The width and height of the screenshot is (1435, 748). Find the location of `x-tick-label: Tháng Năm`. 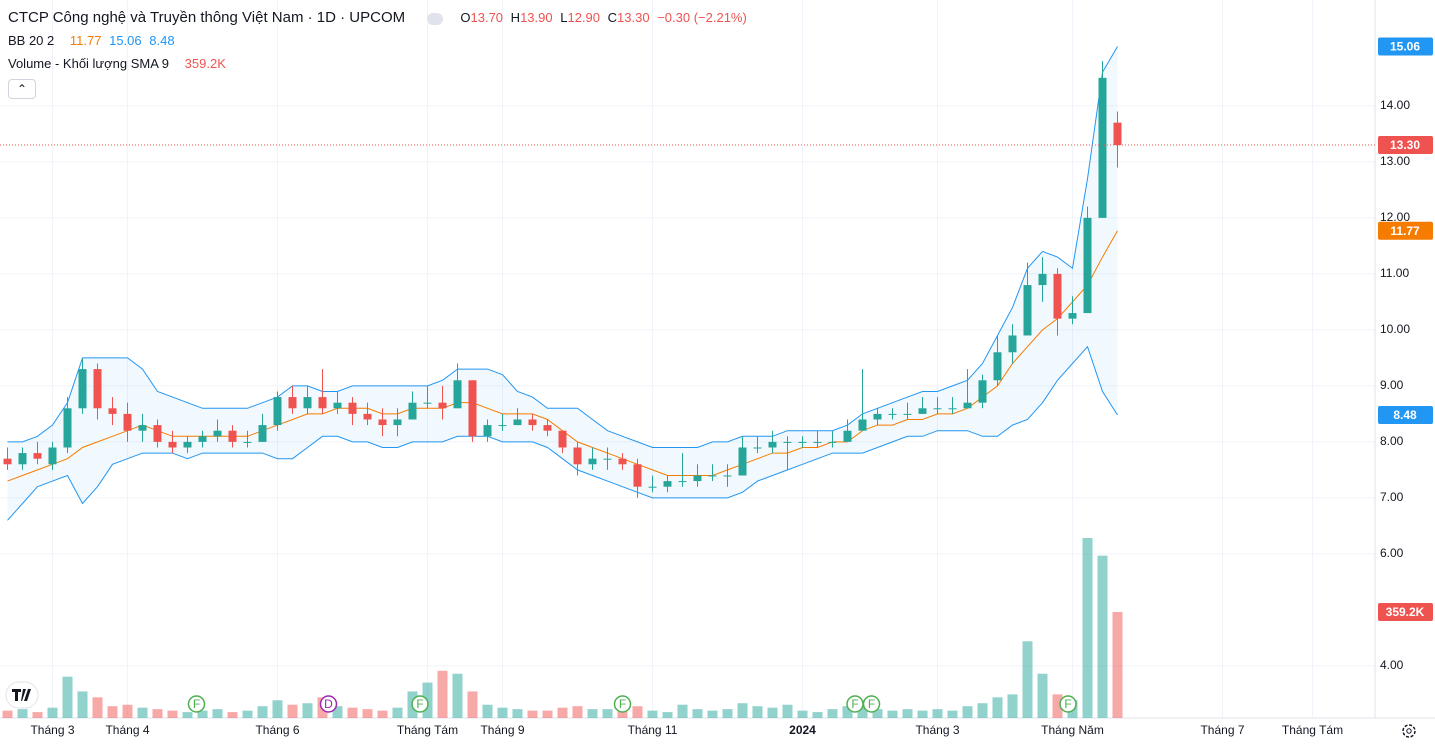

x-tick-label: Tháng Năm is located at coordinates (1072, 730).